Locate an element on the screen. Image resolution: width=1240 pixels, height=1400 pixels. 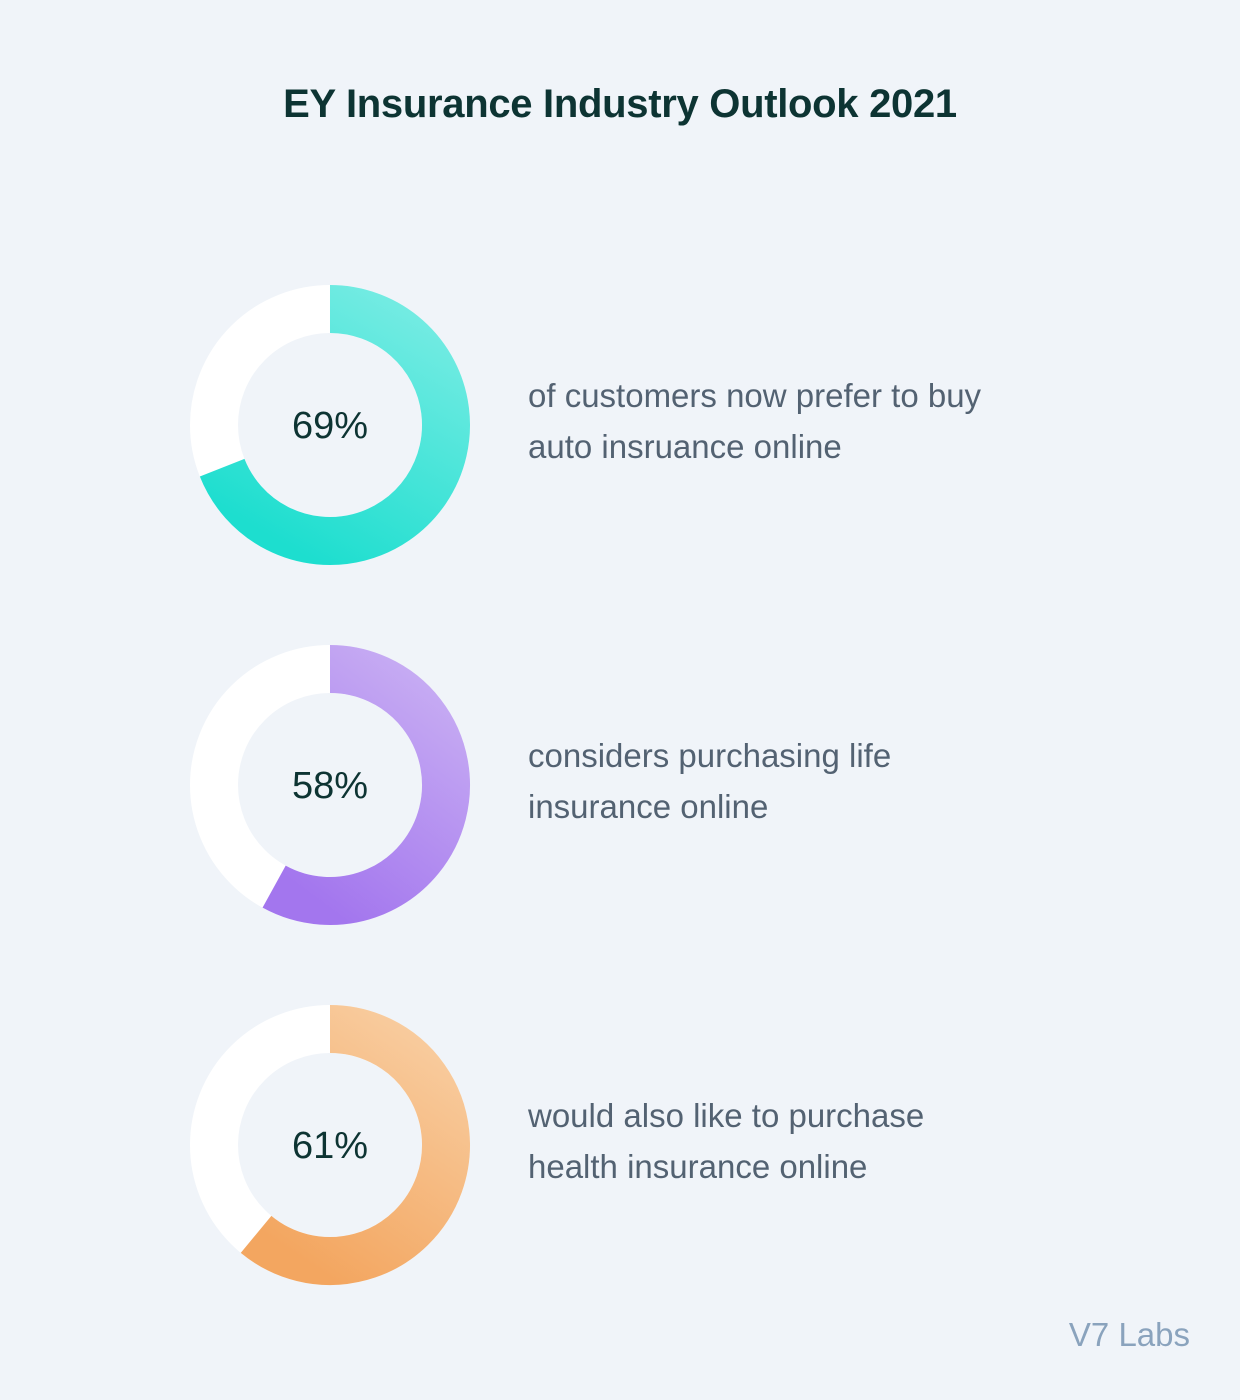
description-line: auto insruance online is located at coordinates (685, 446).